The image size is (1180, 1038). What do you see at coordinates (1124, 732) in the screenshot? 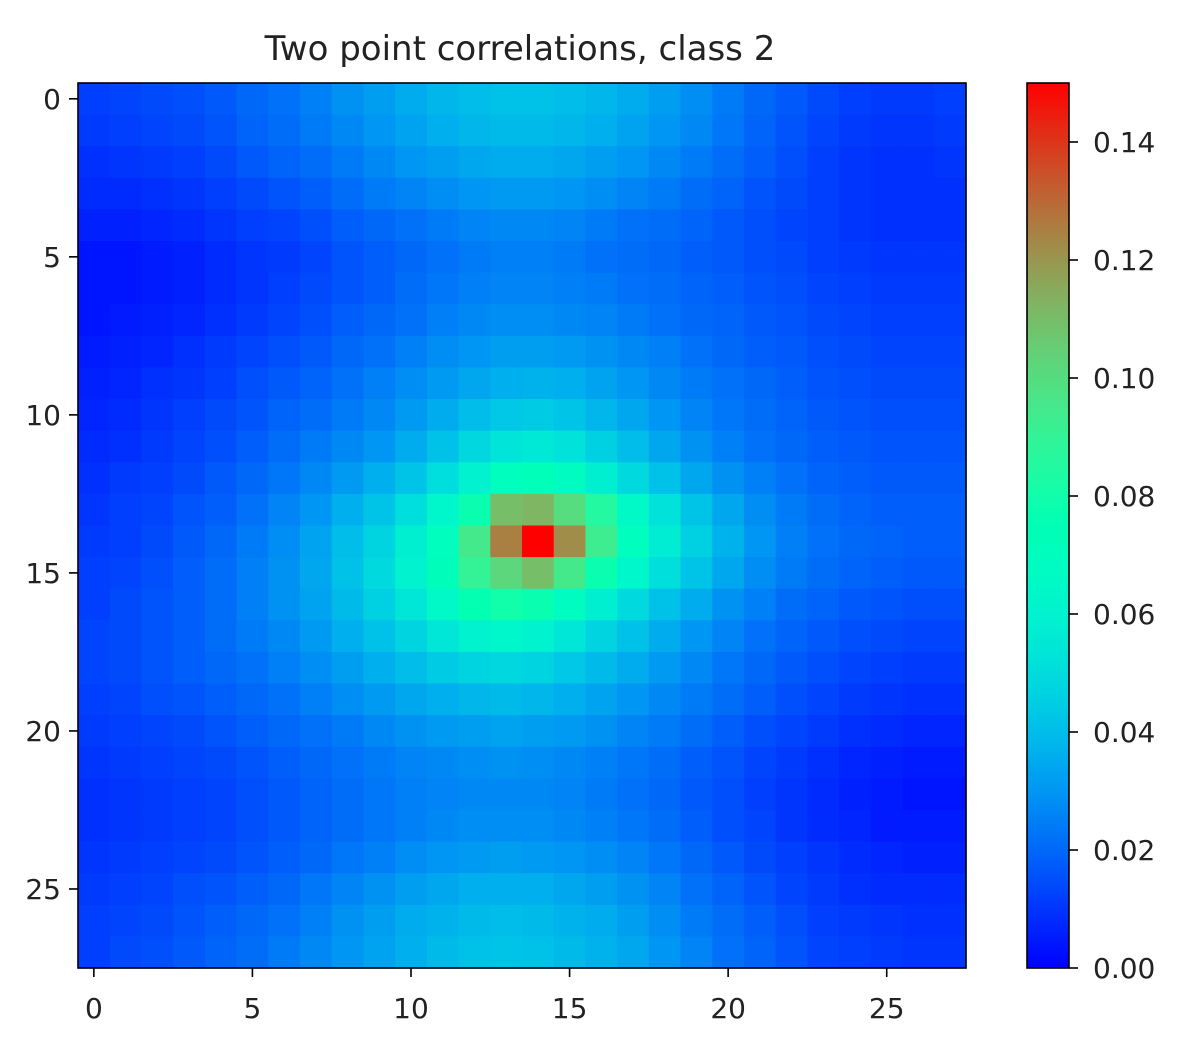
I see `colorbar-tick-label: 0.04` at bounding box center [1124, 732].